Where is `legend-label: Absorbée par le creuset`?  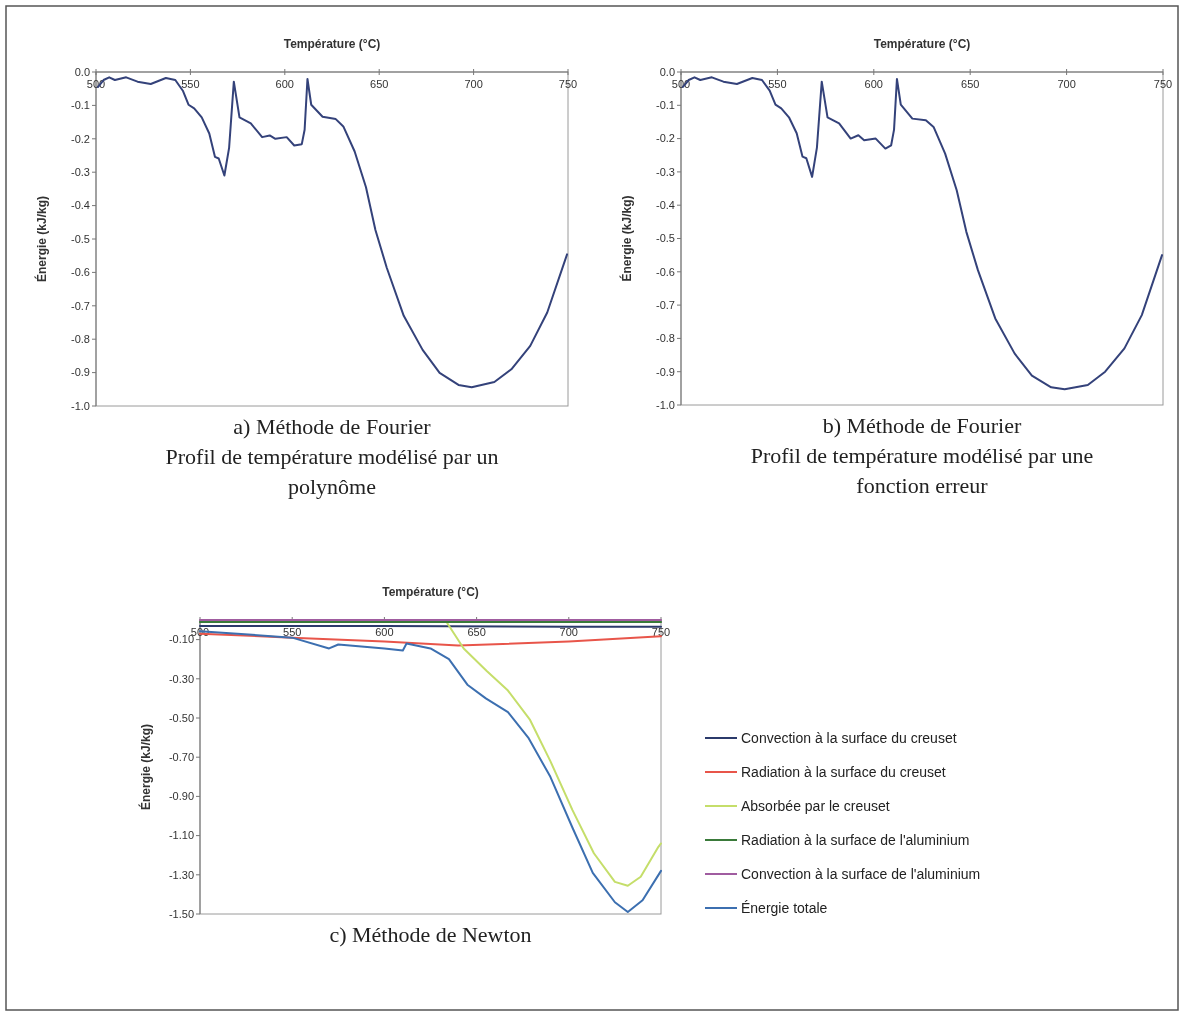
legend-label: Absorbée par le creuset is located at coordinates (815, 805).